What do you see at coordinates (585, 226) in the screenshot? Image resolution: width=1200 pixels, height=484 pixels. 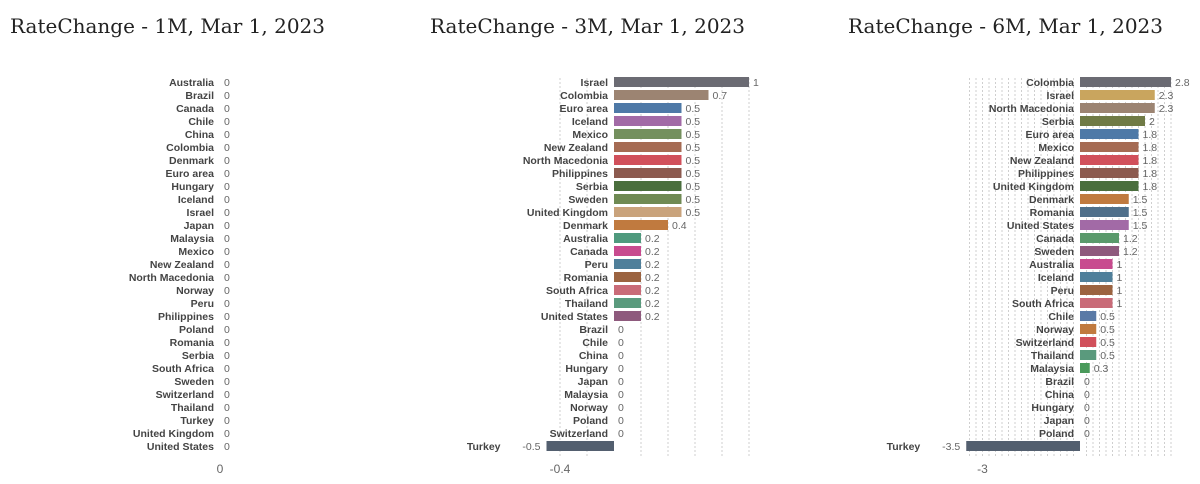 I see `category-label: Denmark` at bounding box center [585, 226].